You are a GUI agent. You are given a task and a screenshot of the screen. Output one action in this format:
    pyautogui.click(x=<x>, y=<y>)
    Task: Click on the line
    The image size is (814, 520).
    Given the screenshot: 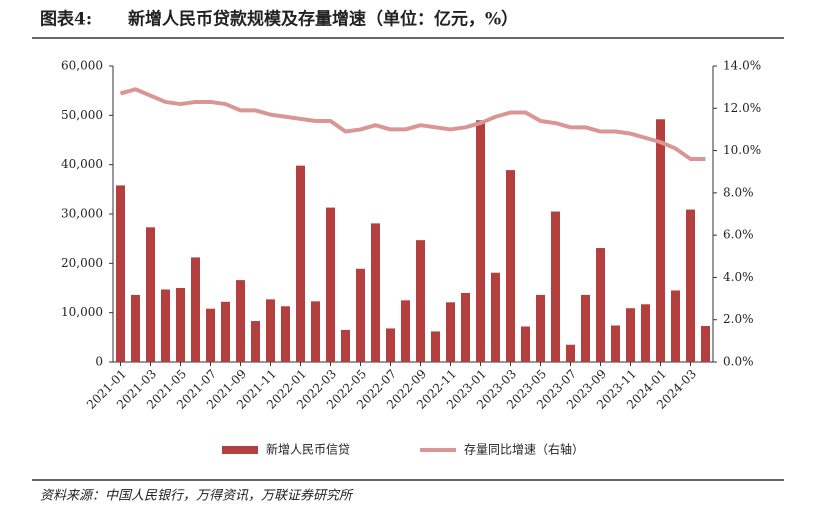 What is the action you would take?
    pyautogui.click(x=412, y=124)
    